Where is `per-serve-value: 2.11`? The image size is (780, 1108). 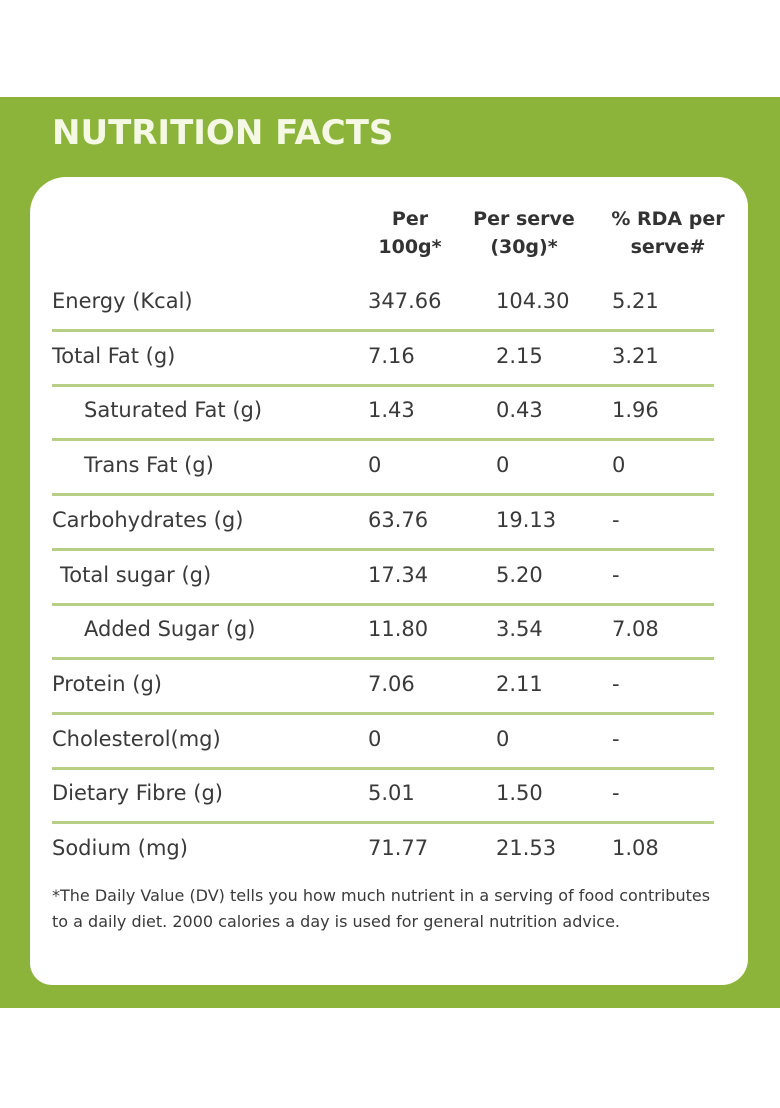 per-serve-value: 2.11 is located at coordinates (519, 684).